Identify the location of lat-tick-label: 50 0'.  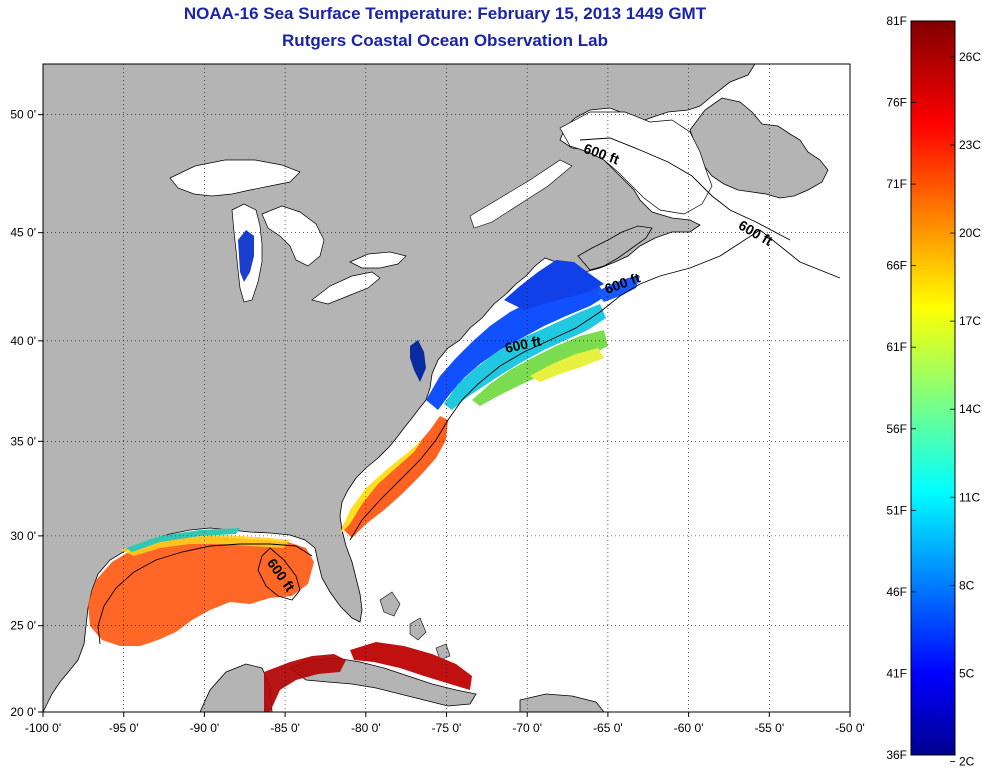
(23, 115).